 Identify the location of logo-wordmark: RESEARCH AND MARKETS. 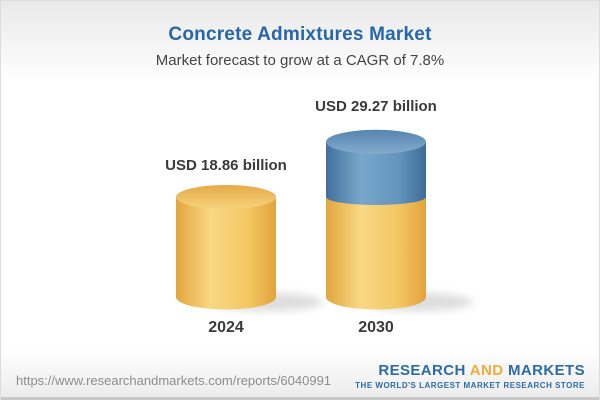
(470, 370).